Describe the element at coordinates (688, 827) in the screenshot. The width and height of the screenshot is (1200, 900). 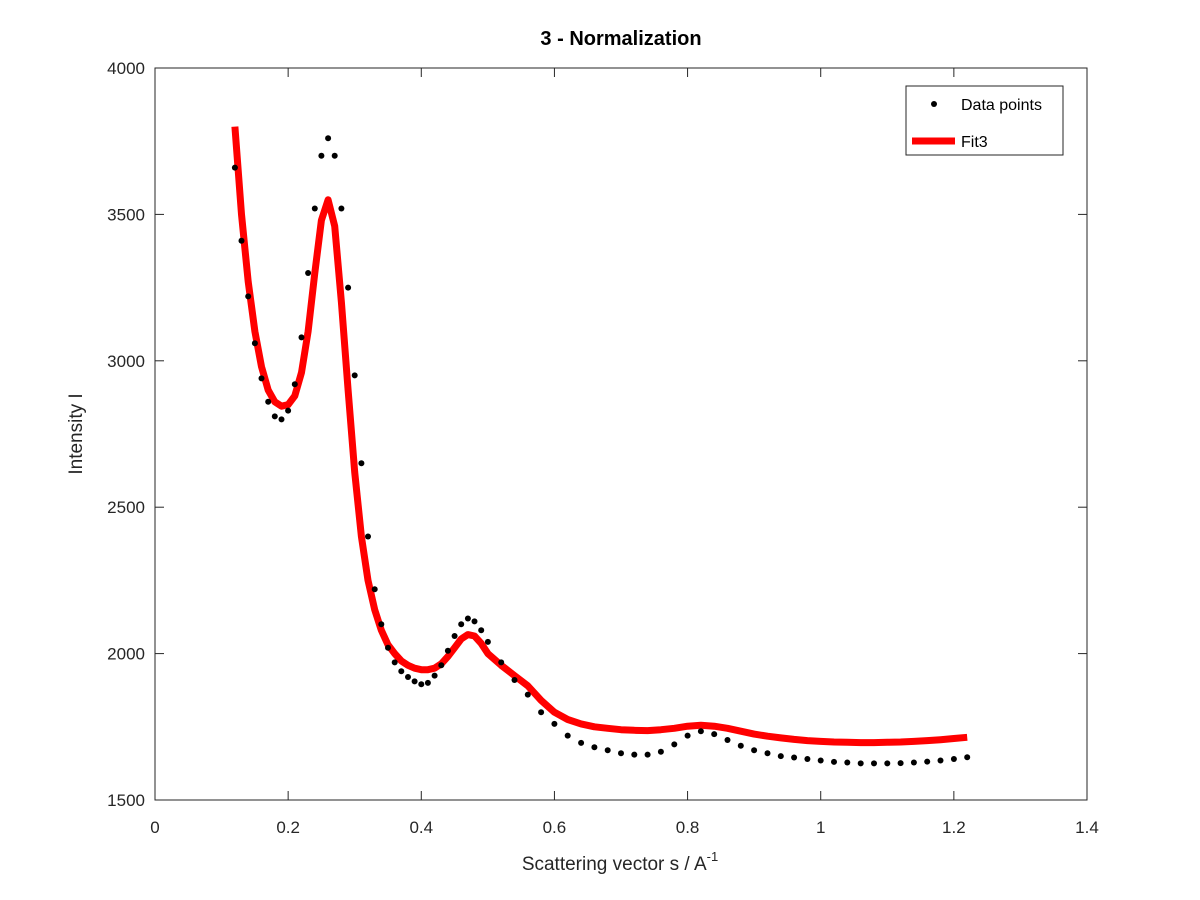
I see `x-tick-label: 0.8` at that location.